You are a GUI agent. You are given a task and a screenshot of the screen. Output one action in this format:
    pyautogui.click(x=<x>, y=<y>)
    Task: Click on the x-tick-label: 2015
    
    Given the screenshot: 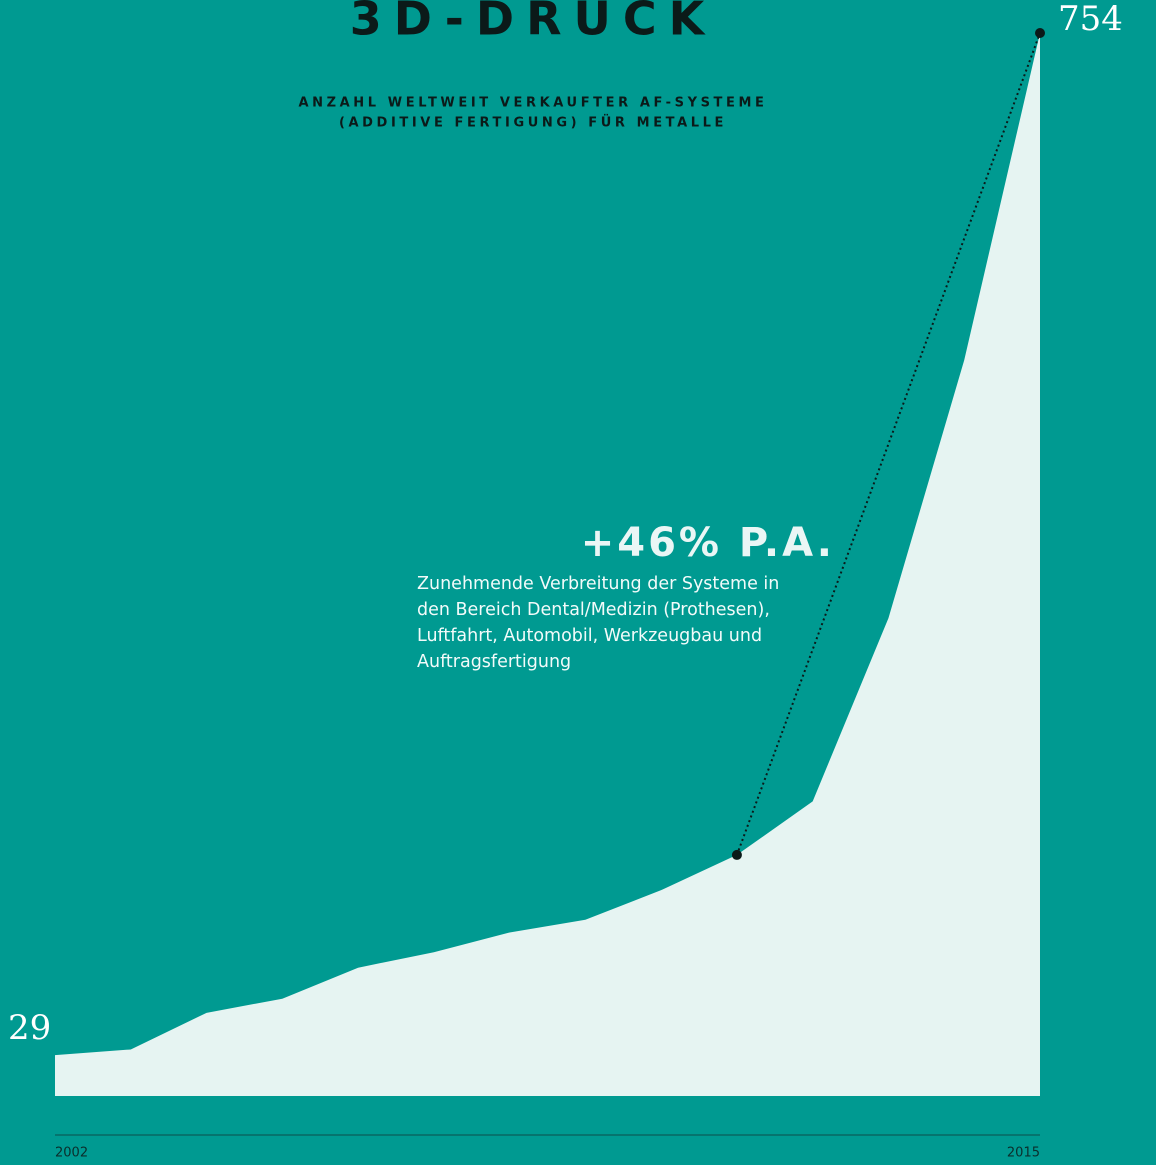 What is the action you would take?
    pyautogui.click(x=1023, y=1153)
    